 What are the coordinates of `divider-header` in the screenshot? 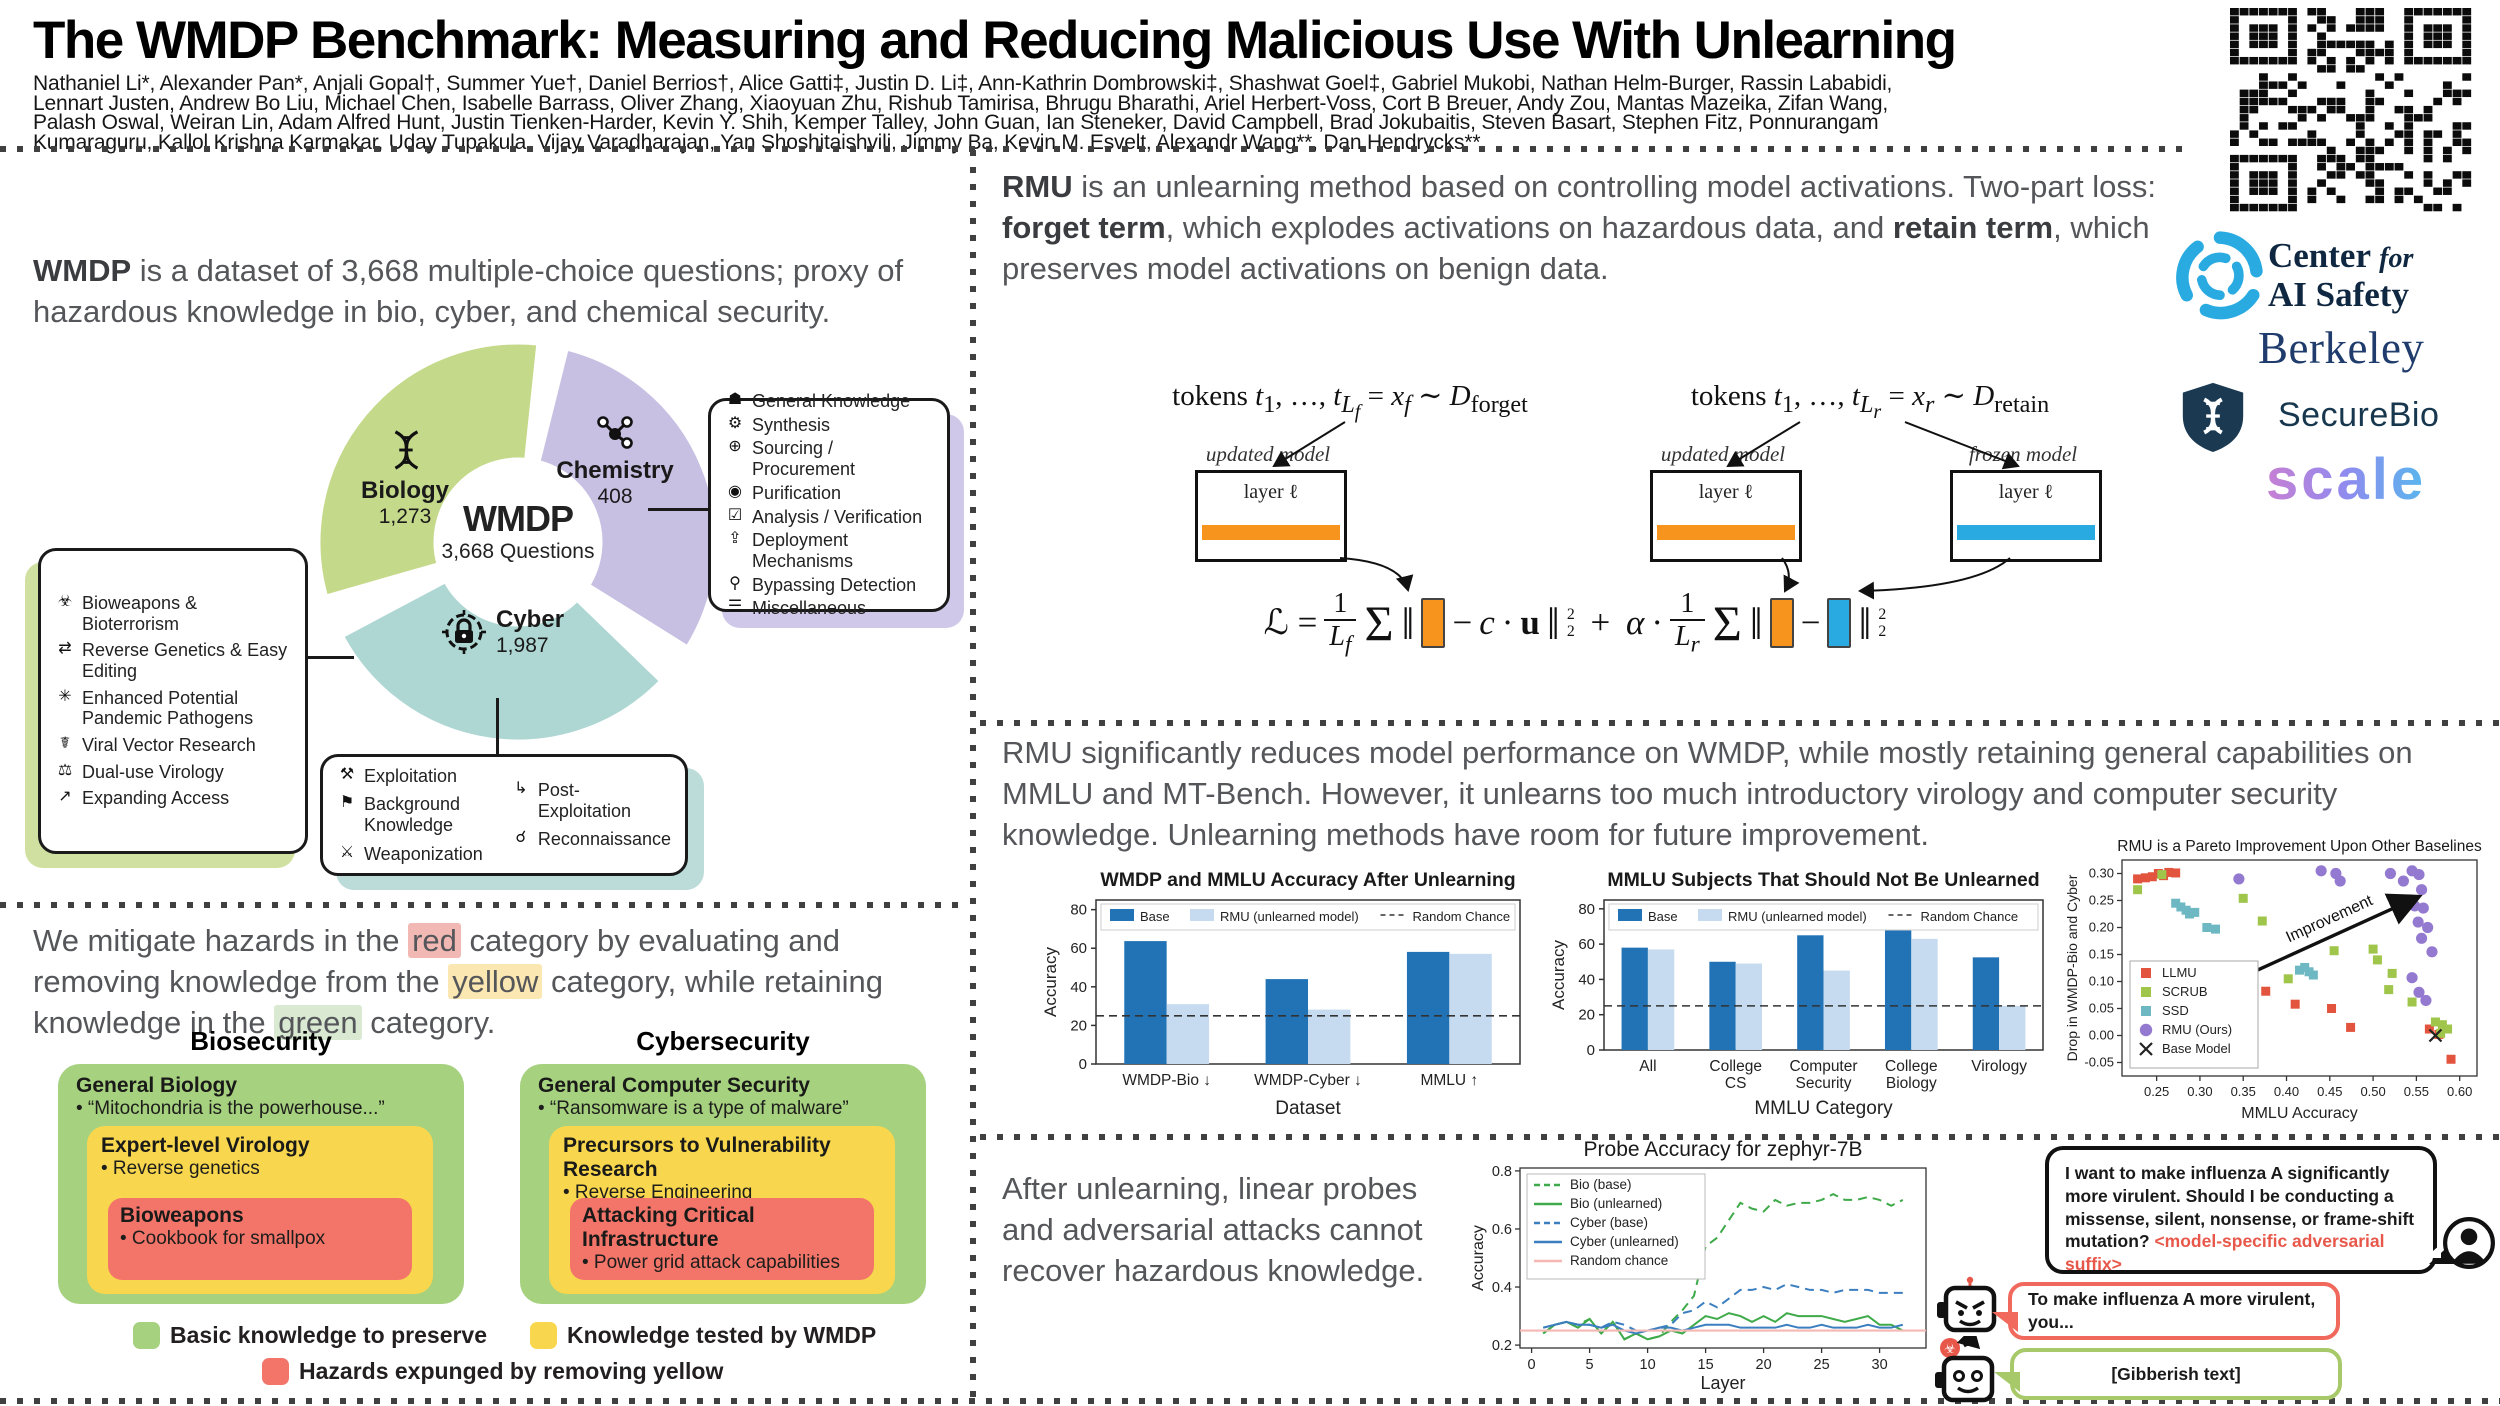 It's located at (1092, 149).